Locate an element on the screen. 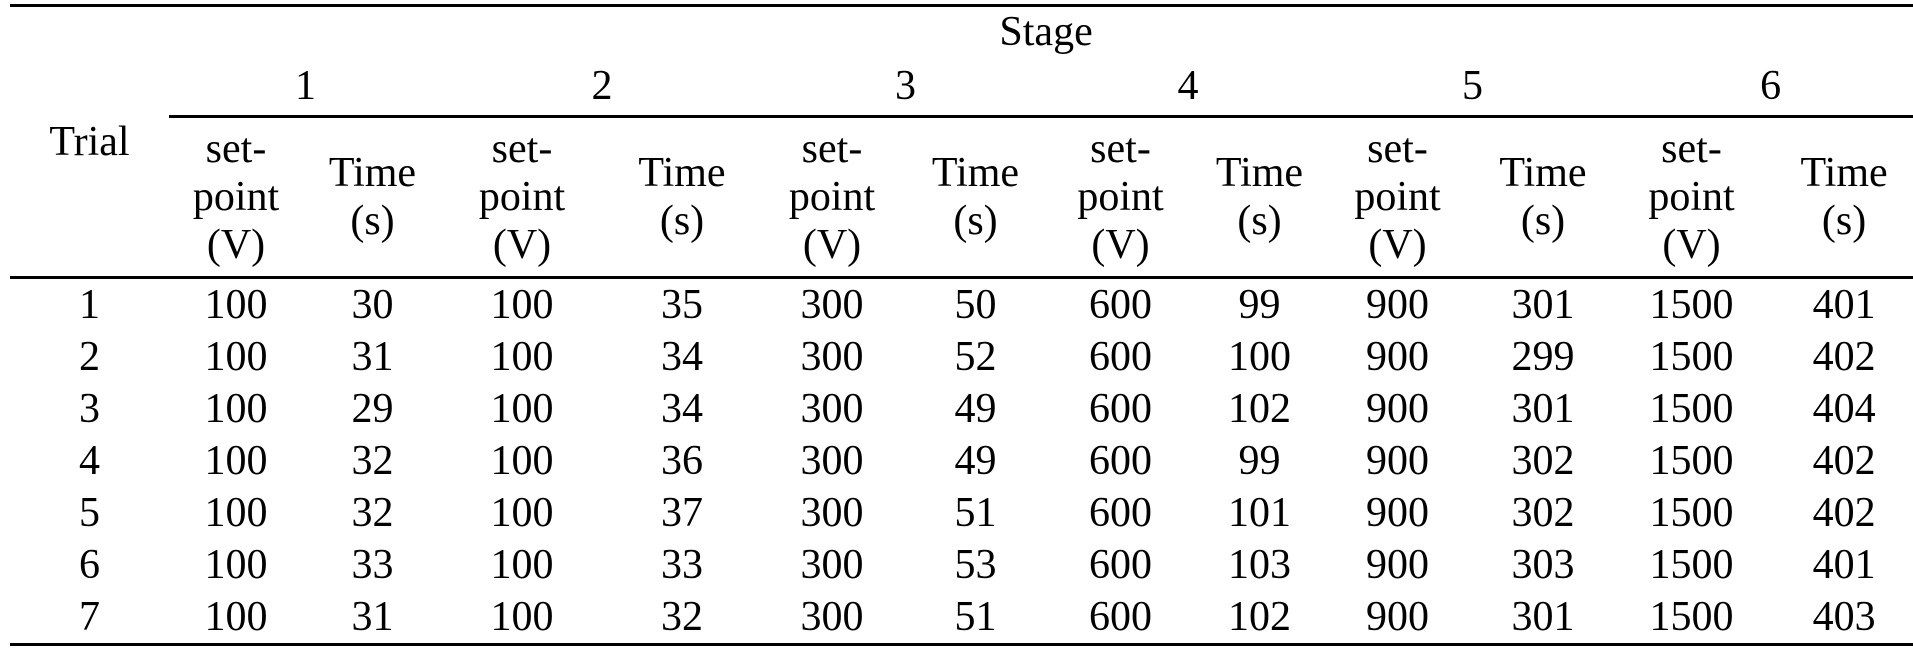 The height and width of the screenshot is (650, 1913). value-cell: 30 is located at coordinates (372, 305).